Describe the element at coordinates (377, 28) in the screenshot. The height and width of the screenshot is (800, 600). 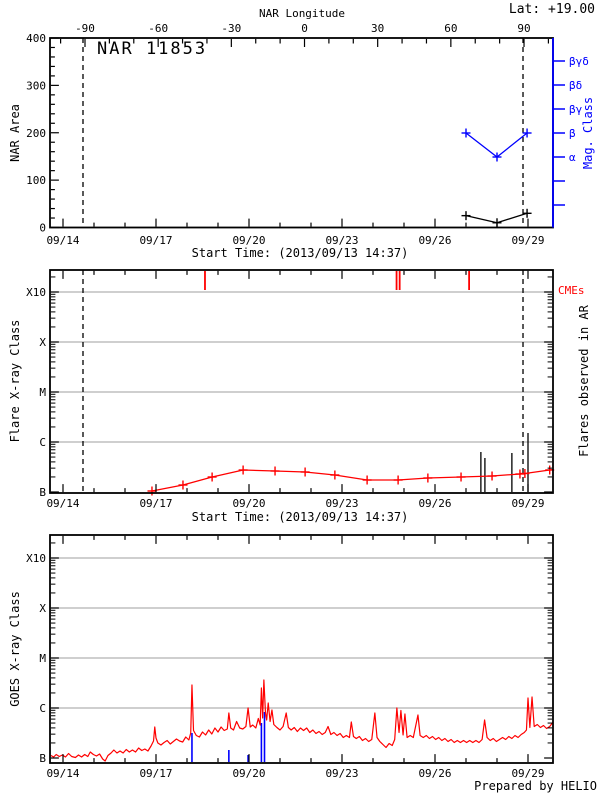
I see `longitude-tick-label: 30` at that location.